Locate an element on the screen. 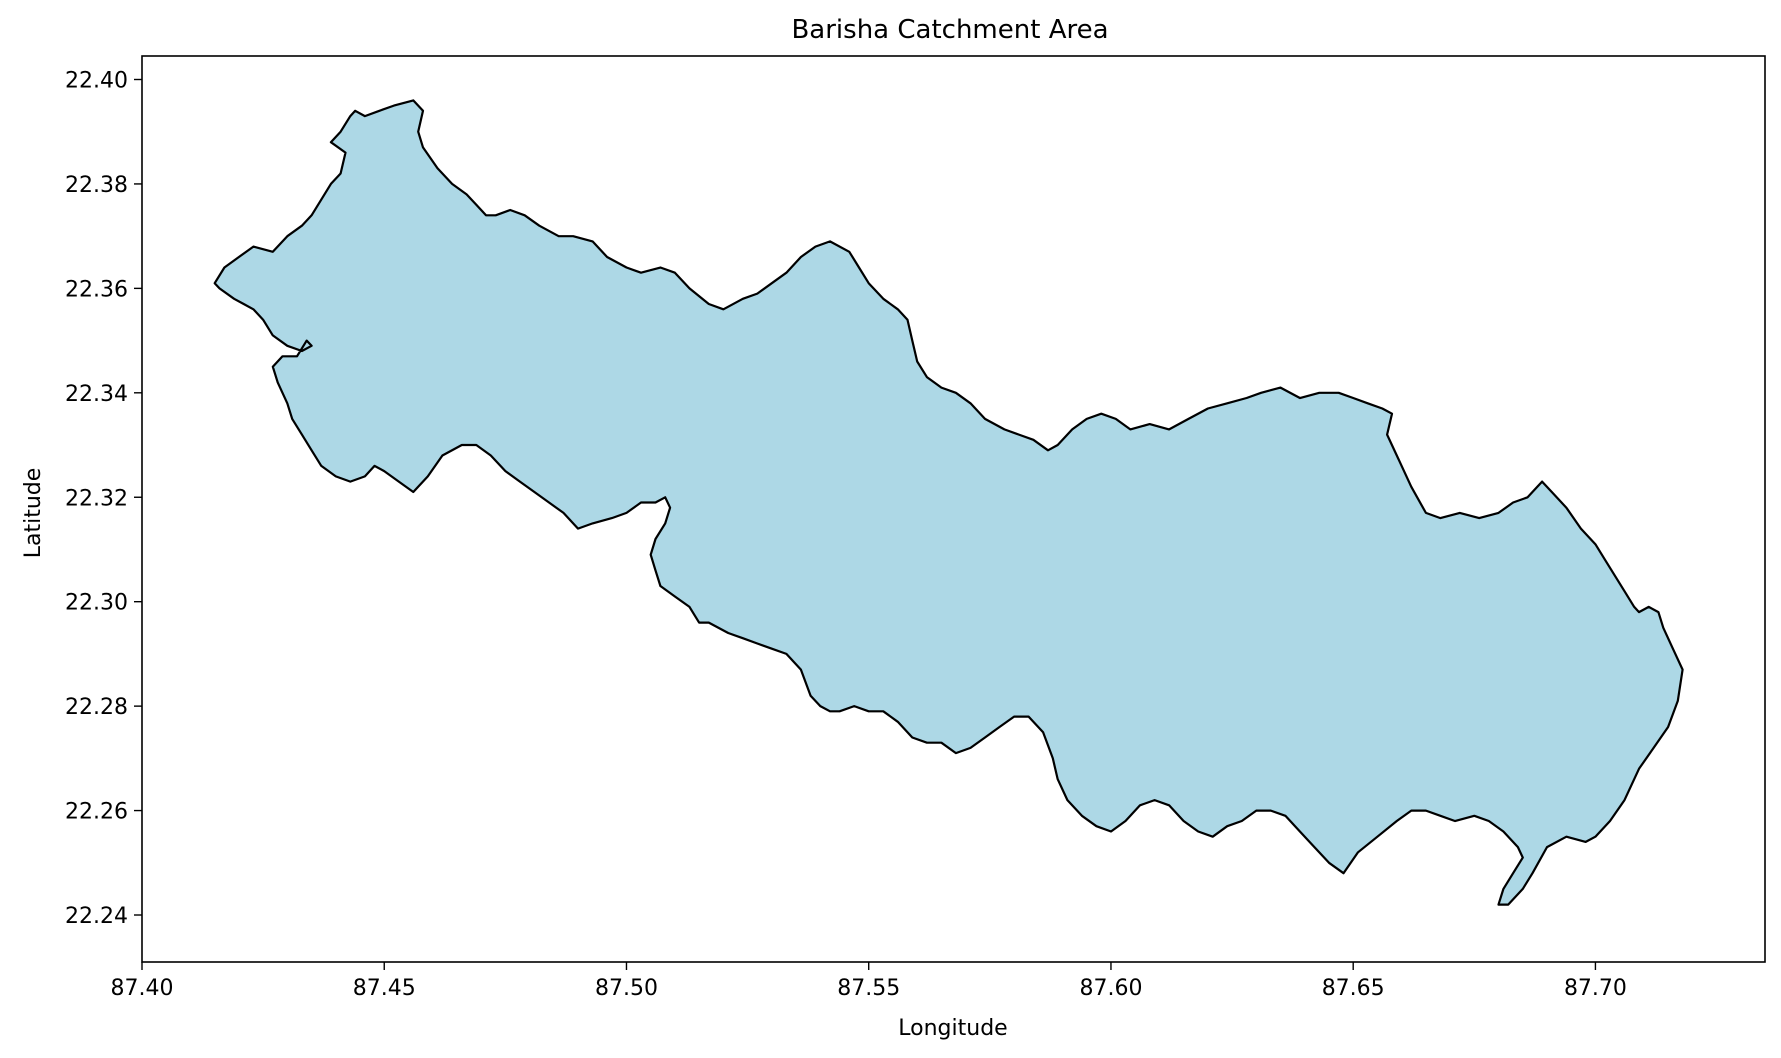 This screenshot has height=1058, width=1781. y-tick-label: 22.24 is located at coordinates (96, 916).